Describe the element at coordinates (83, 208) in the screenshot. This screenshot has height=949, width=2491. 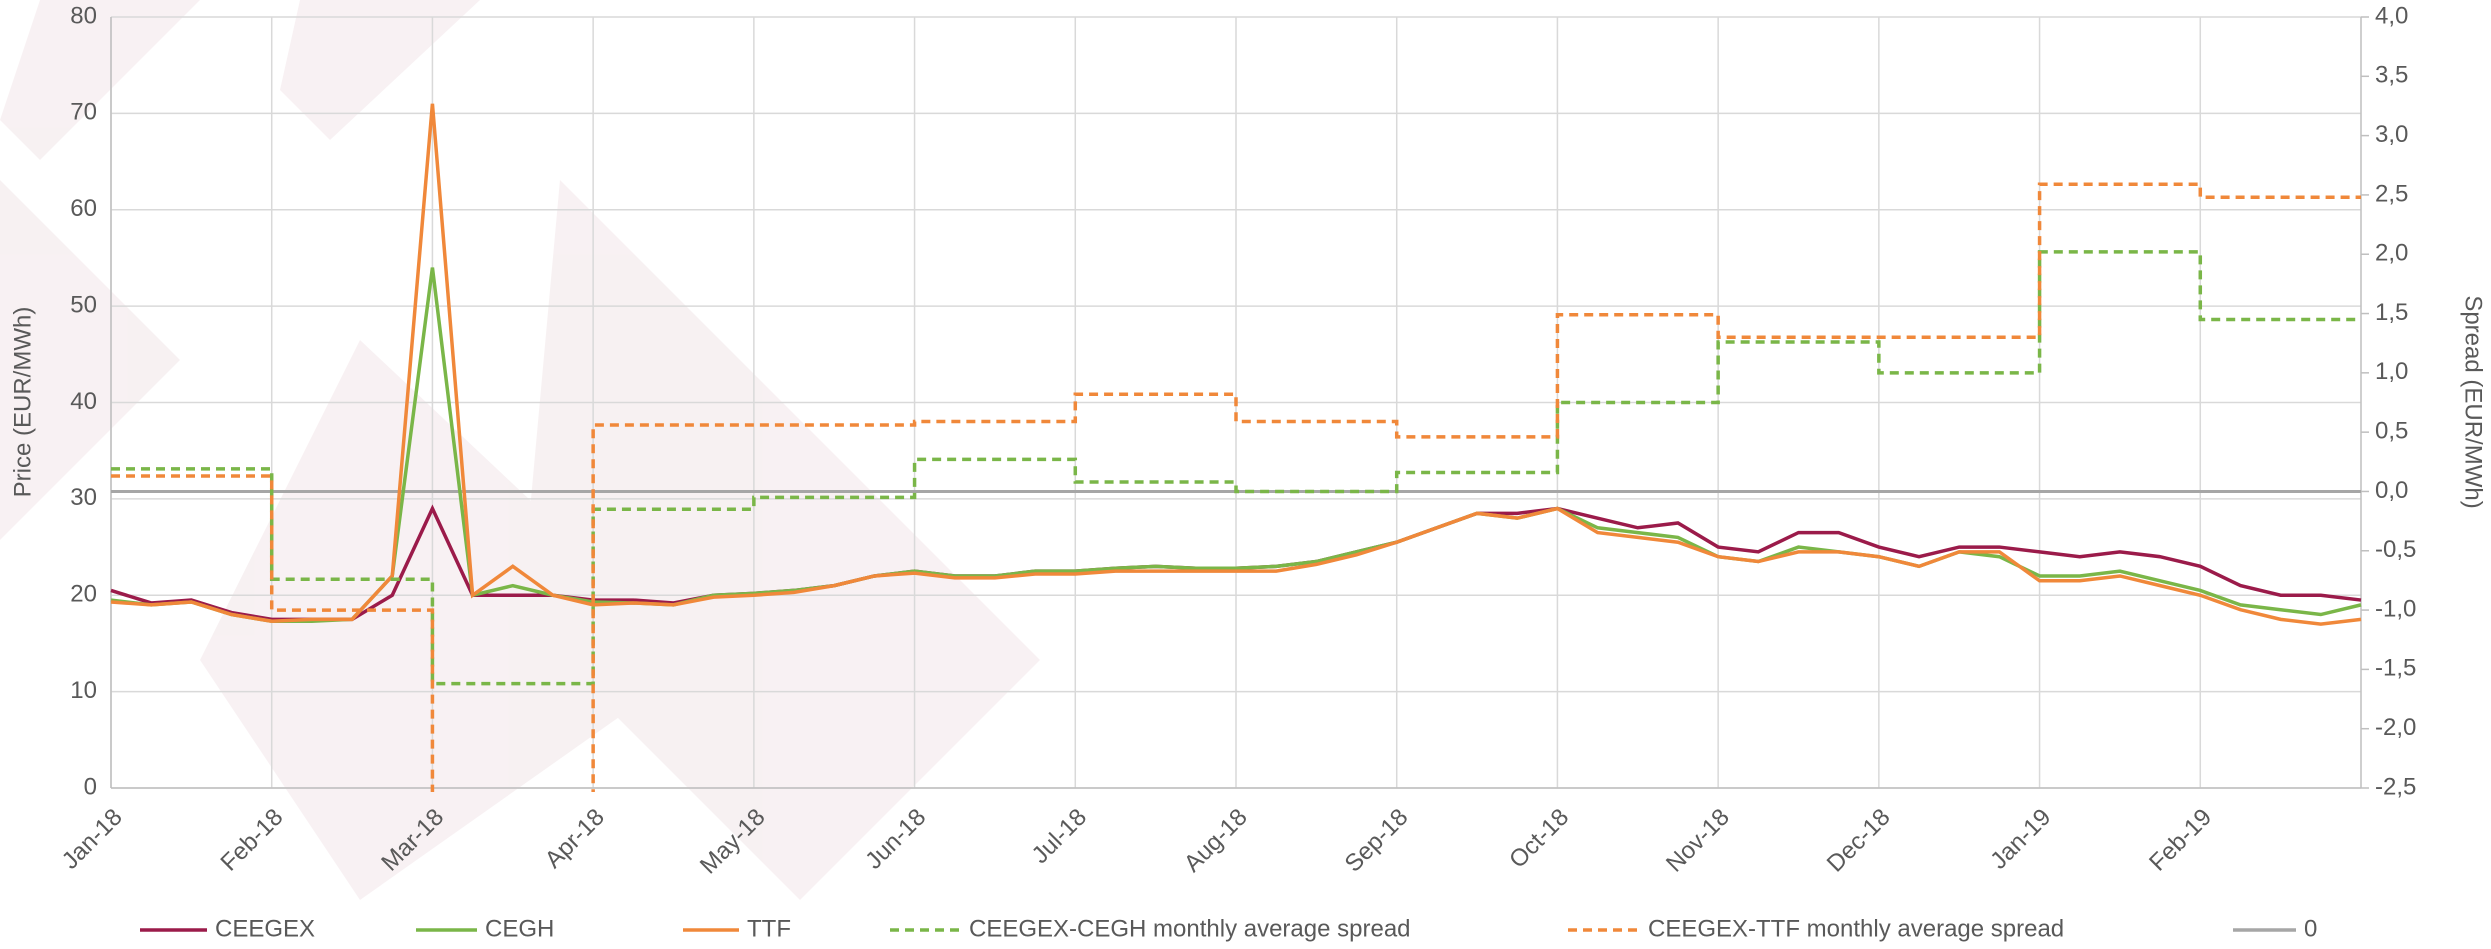
I see `y-tick-label: 60` at that location.